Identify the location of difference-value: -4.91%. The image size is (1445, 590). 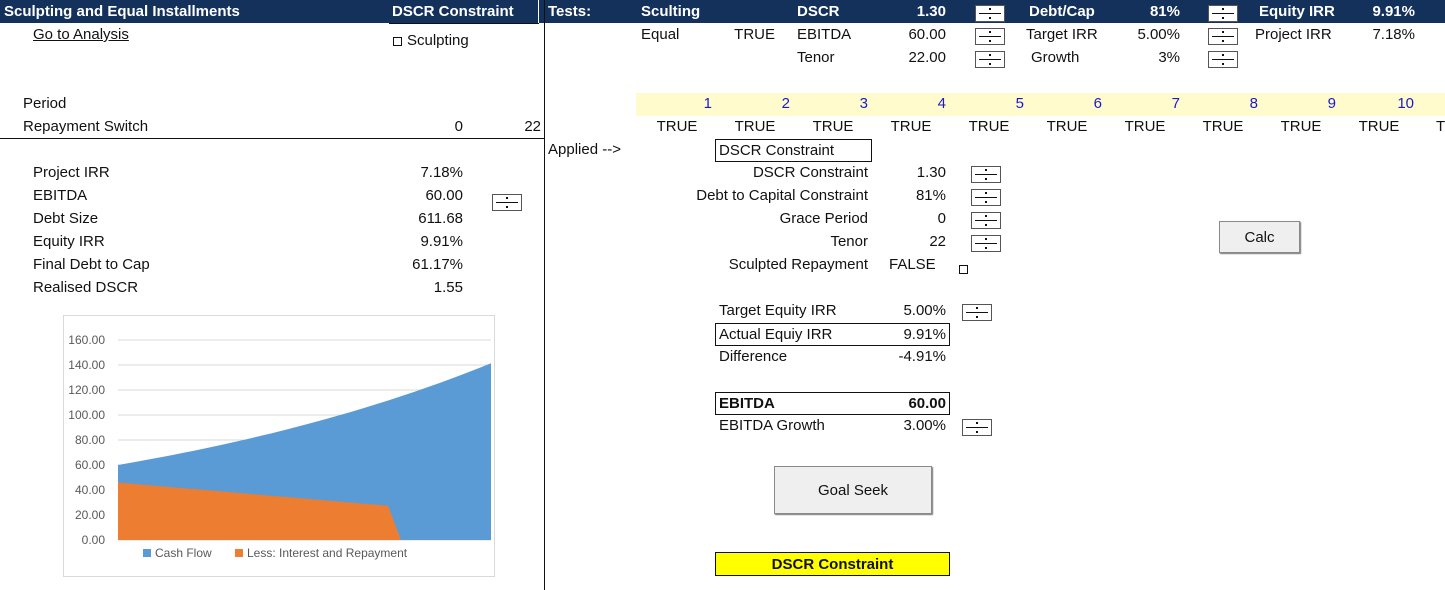
(922, 356).